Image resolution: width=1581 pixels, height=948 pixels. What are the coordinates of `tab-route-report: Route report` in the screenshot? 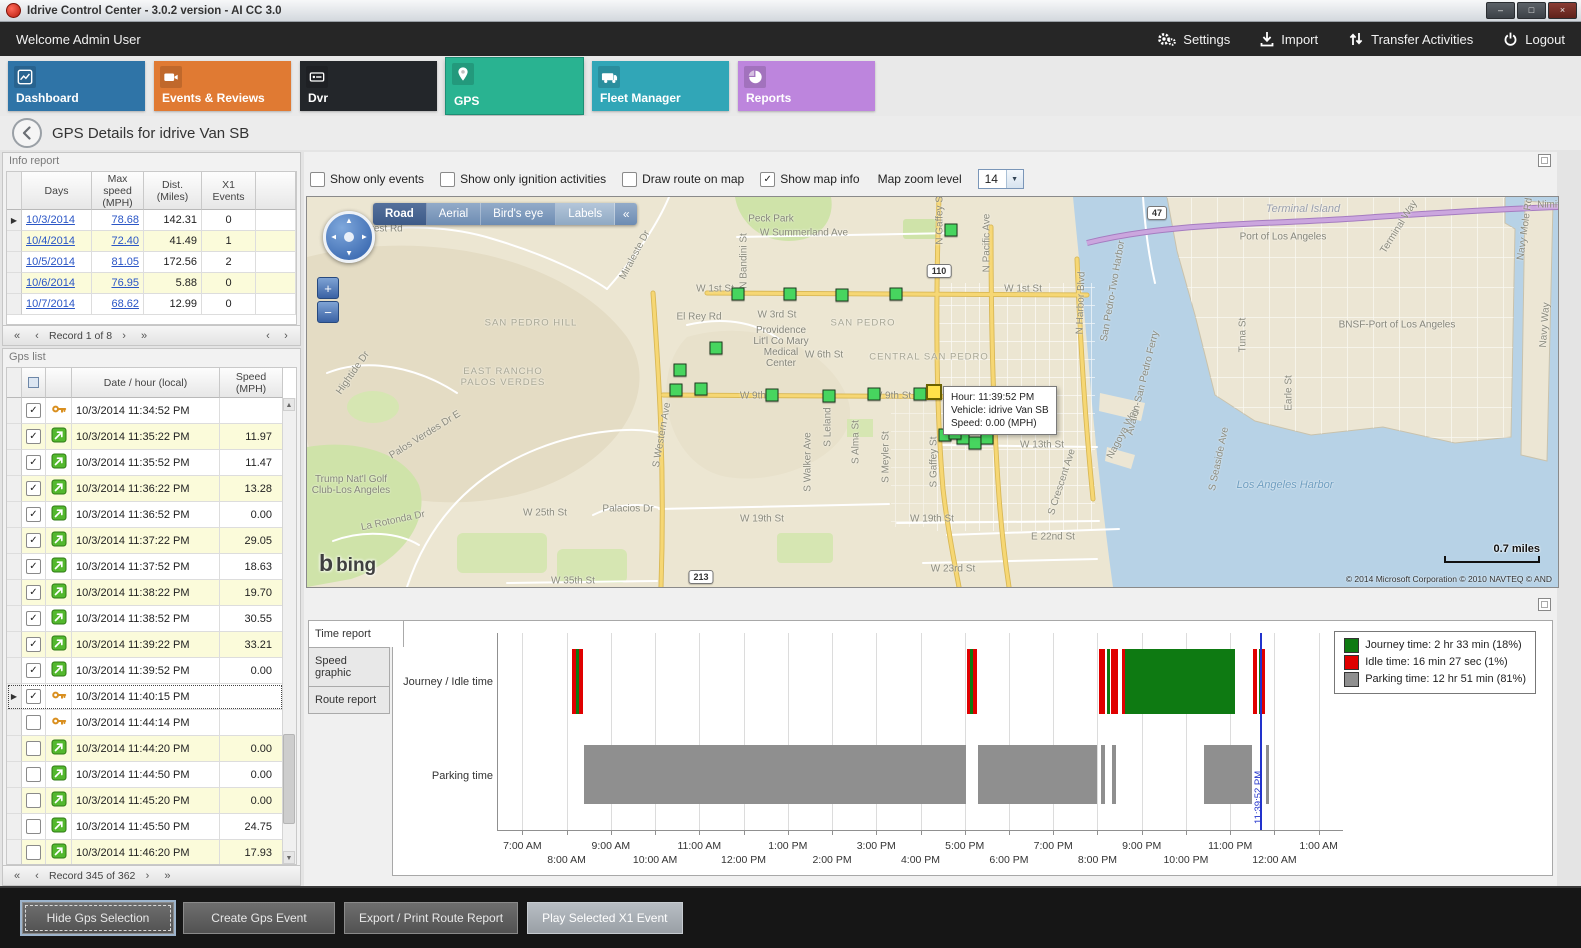 It's located at (349, 700).